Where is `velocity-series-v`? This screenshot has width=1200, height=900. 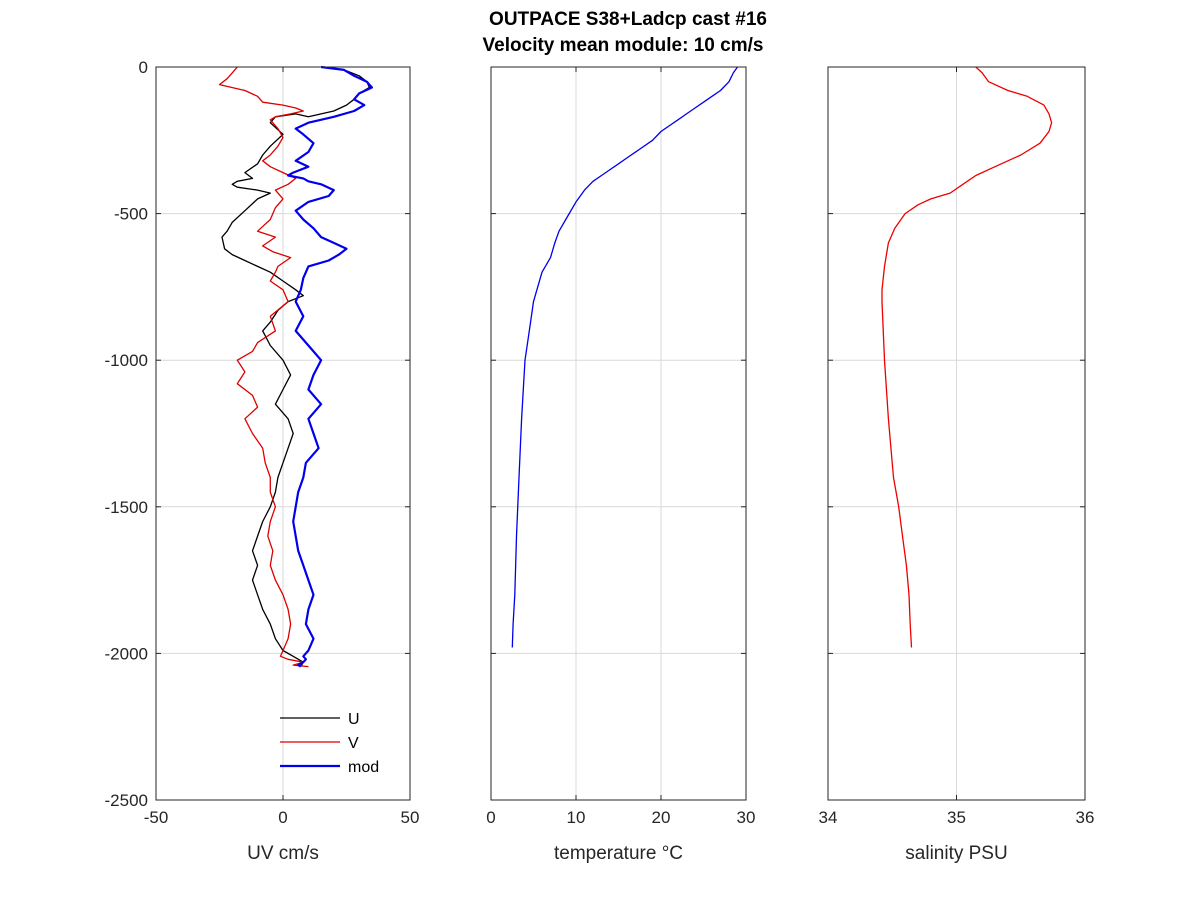 velocity-series-v is located at coordinates (263, 367).